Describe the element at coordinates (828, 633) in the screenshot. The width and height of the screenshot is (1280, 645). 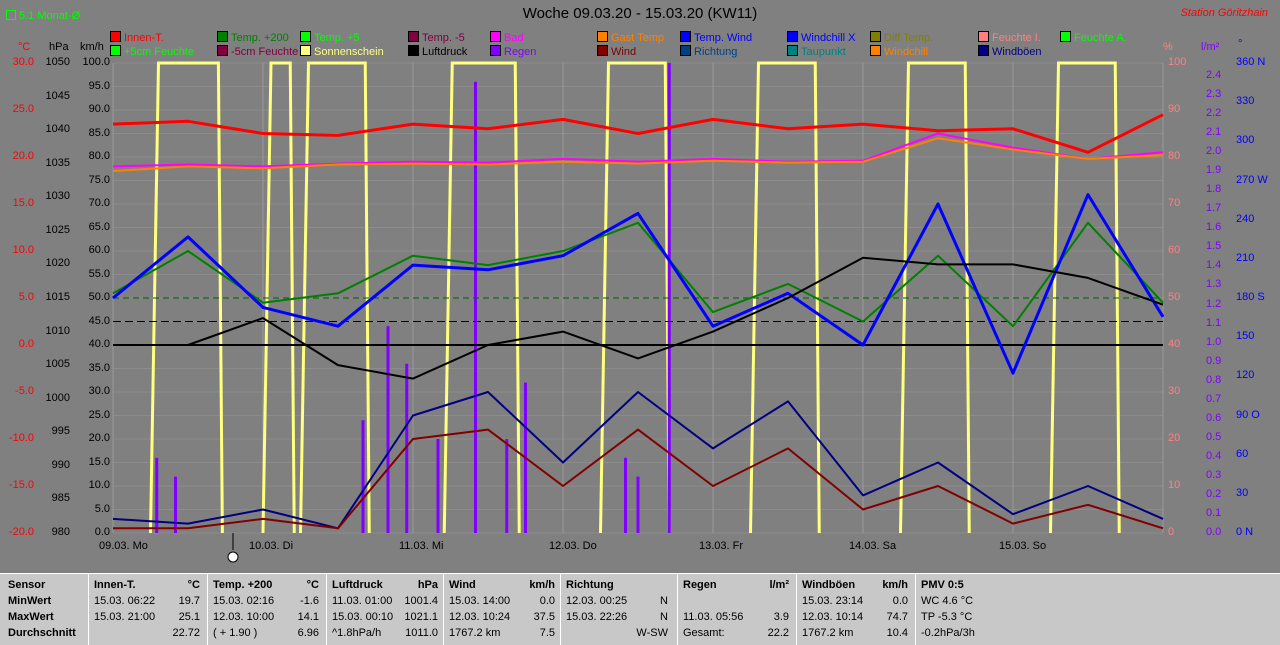
I see `table-cell: 1767.2 km` at that location.